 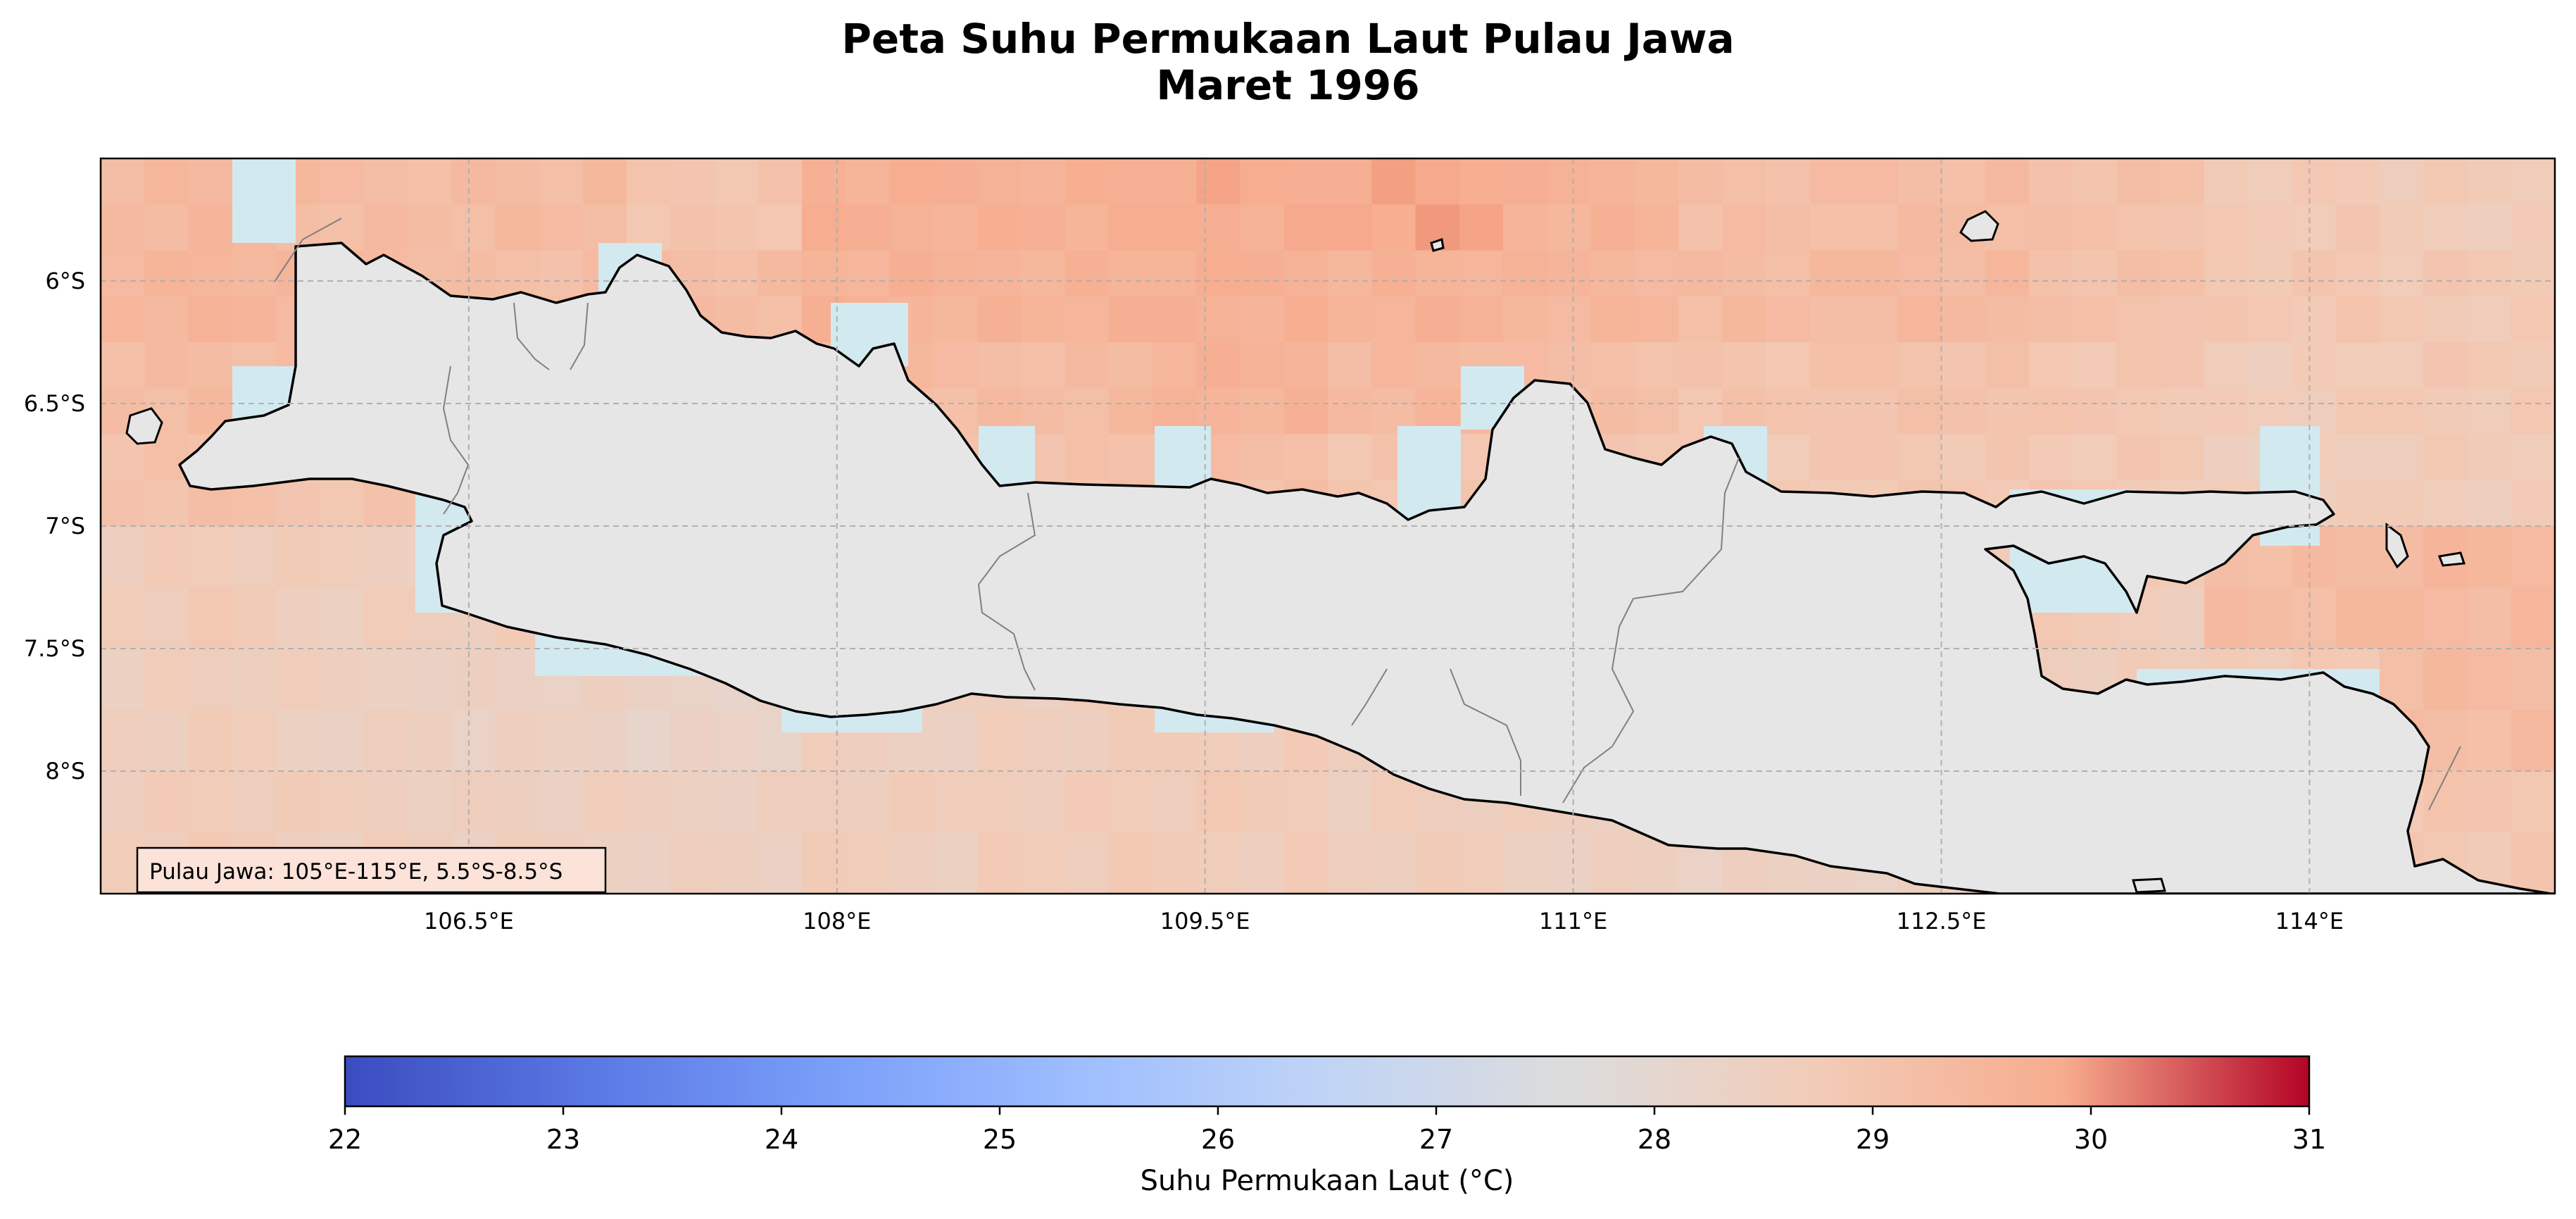 I want to click on colorbar-label: Suhu Permukaan Laut (°C), so click(x=1328, y=1181).